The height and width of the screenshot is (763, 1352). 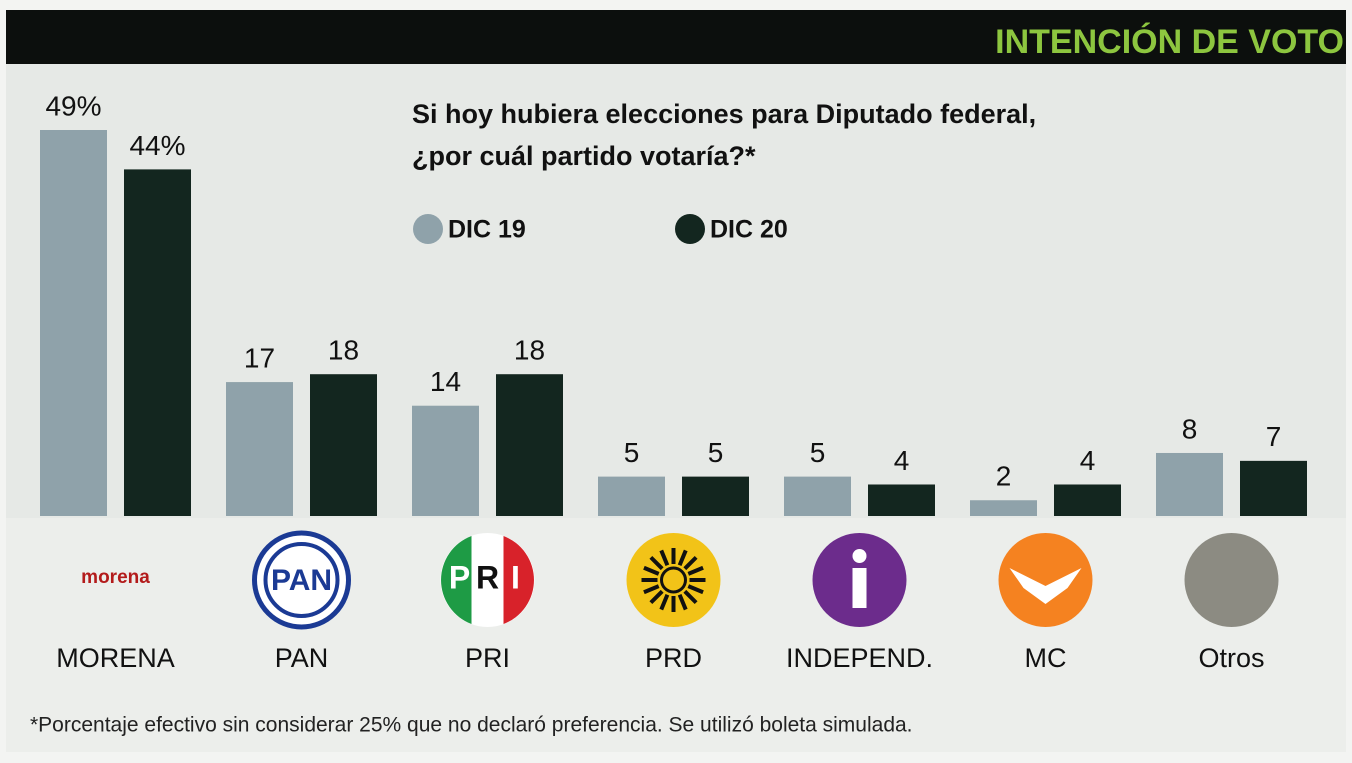 I want to click on x-tick-label: PRD, so click(x=673, y=658).